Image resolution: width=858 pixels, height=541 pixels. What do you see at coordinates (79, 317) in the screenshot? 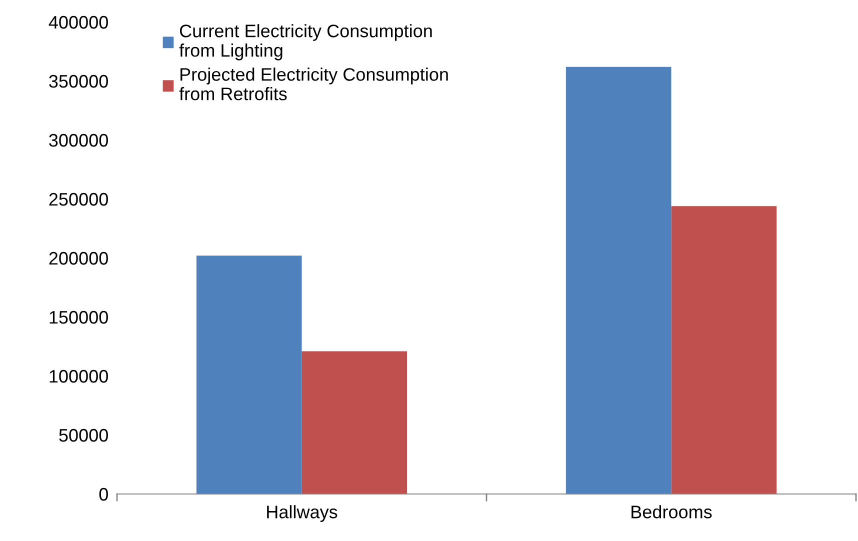
I see `y-tick-label: 150000` at bounding box center [79, 317].